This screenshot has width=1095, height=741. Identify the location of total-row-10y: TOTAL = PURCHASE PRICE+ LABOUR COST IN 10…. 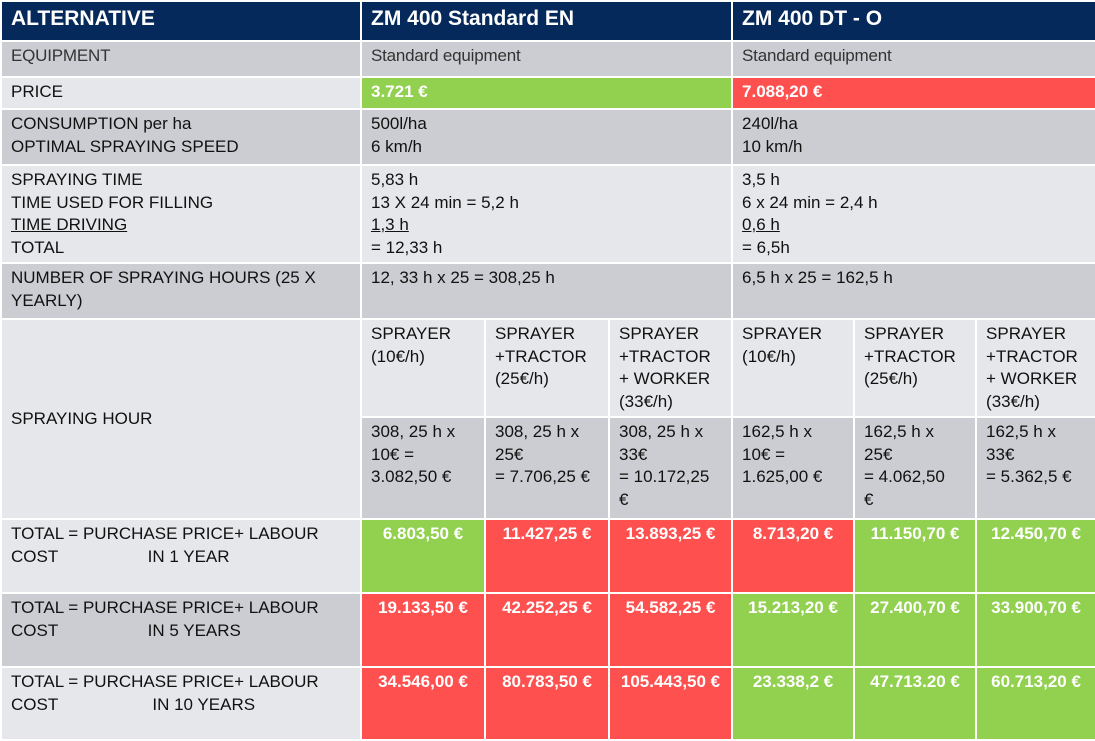
(547, 703).